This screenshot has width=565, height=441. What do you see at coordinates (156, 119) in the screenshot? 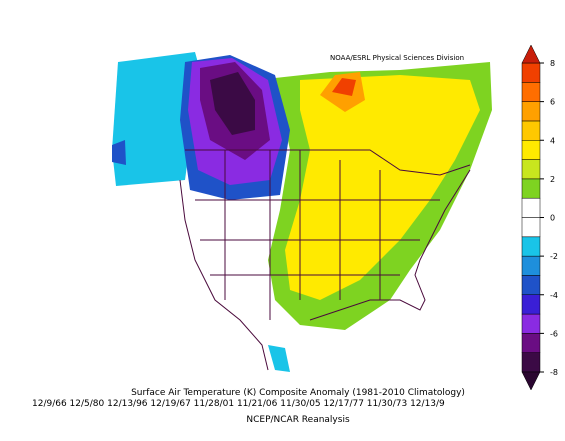
I see `anomaly-cyan` at bounding box center [156, 119].